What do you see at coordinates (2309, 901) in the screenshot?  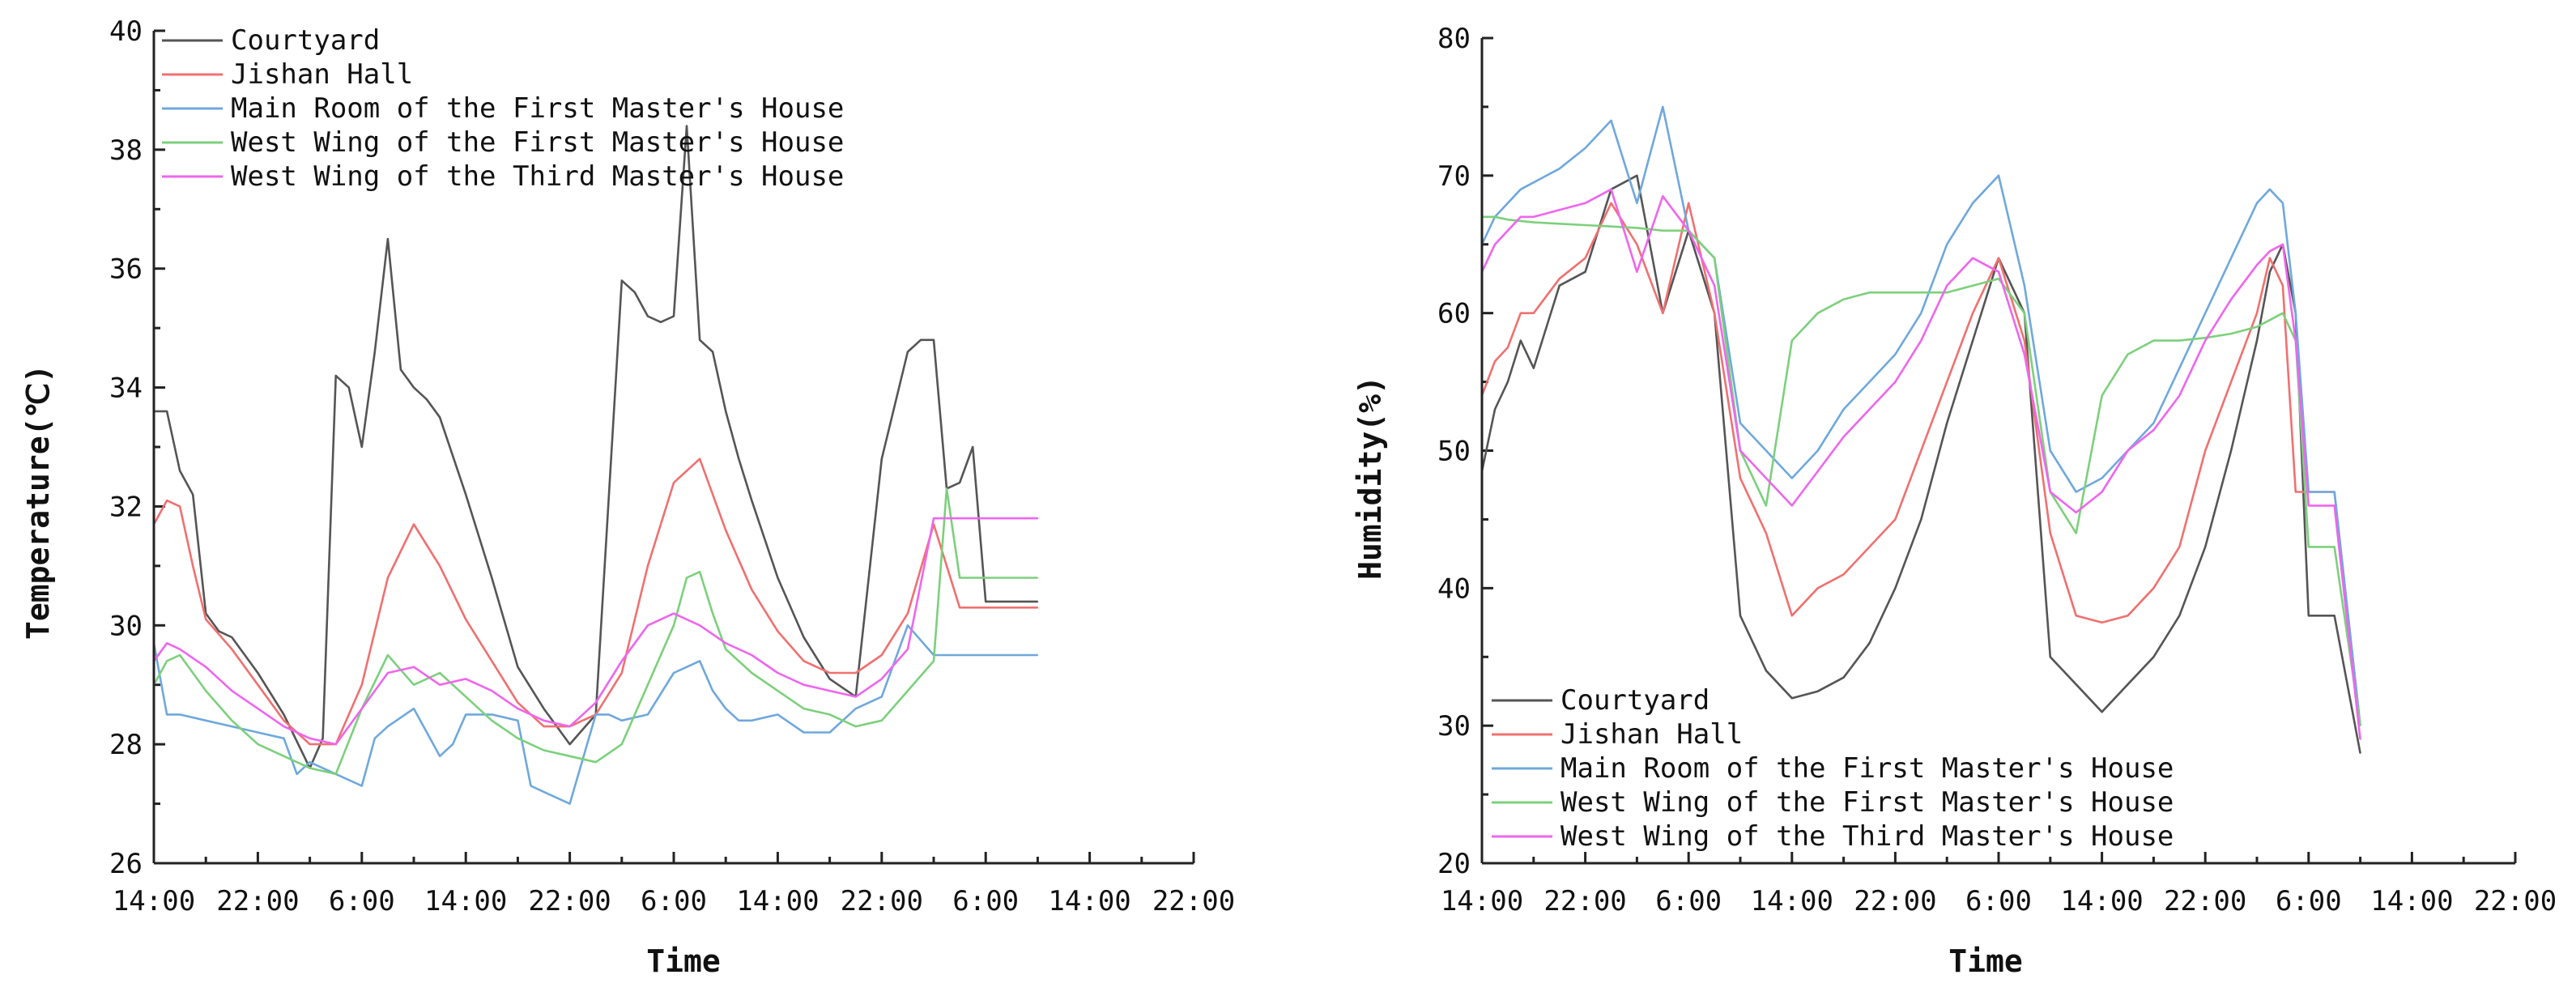 I see `humidity-x-tick-label: 6:00` at bounding box center [2309, 901].